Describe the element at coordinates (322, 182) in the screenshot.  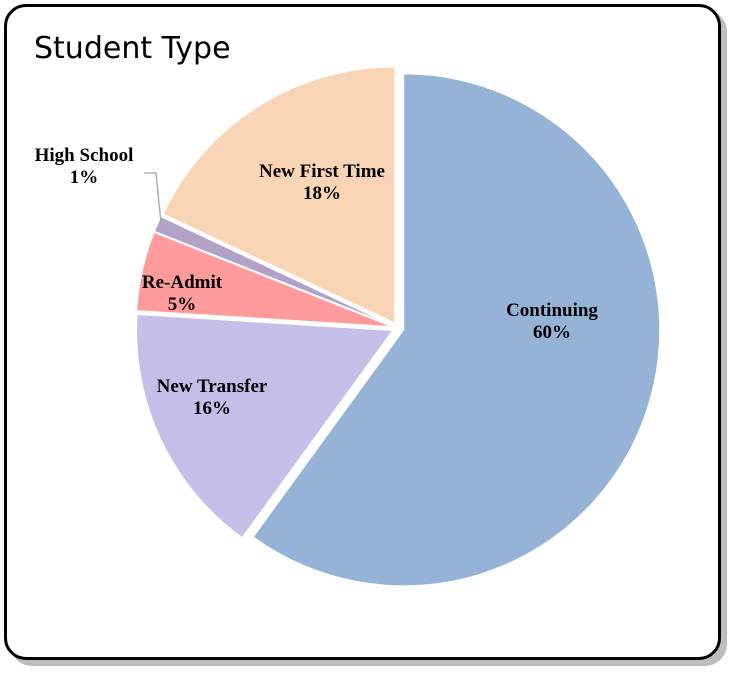
I see `pie-slice-new-first-time-label: New First Time 18%` at that location.